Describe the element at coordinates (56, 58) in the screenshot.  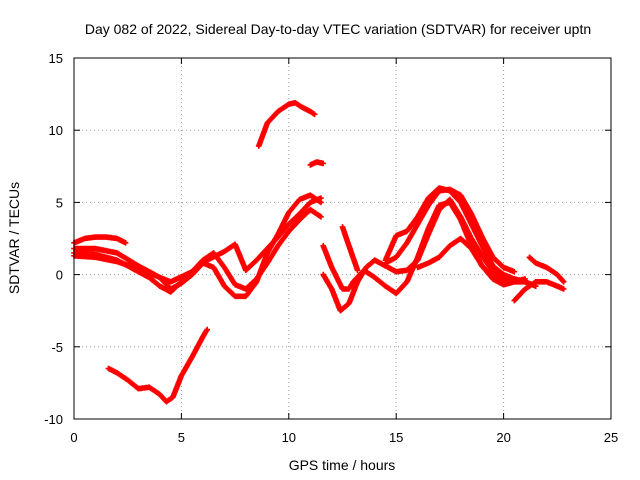
I see `y-tick-label: 15` at that location.